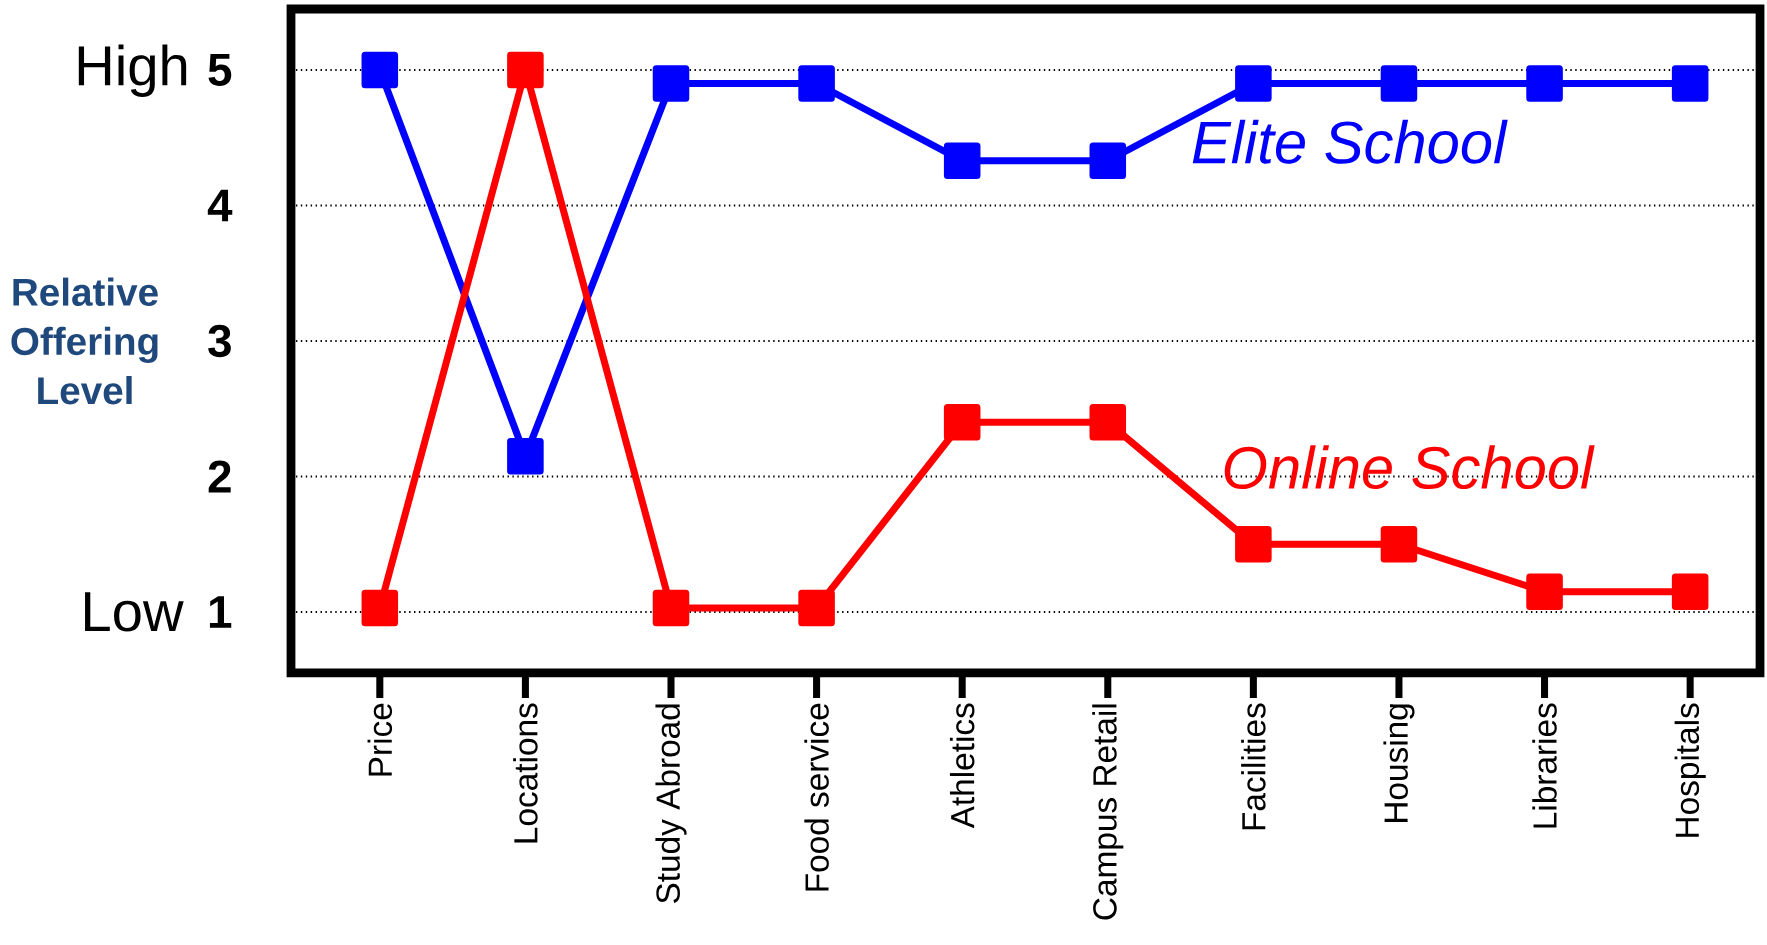  What do you see at coordinates (134, 612) in the screenshot?
I see `text: Low` at bounding box center [134, 612].